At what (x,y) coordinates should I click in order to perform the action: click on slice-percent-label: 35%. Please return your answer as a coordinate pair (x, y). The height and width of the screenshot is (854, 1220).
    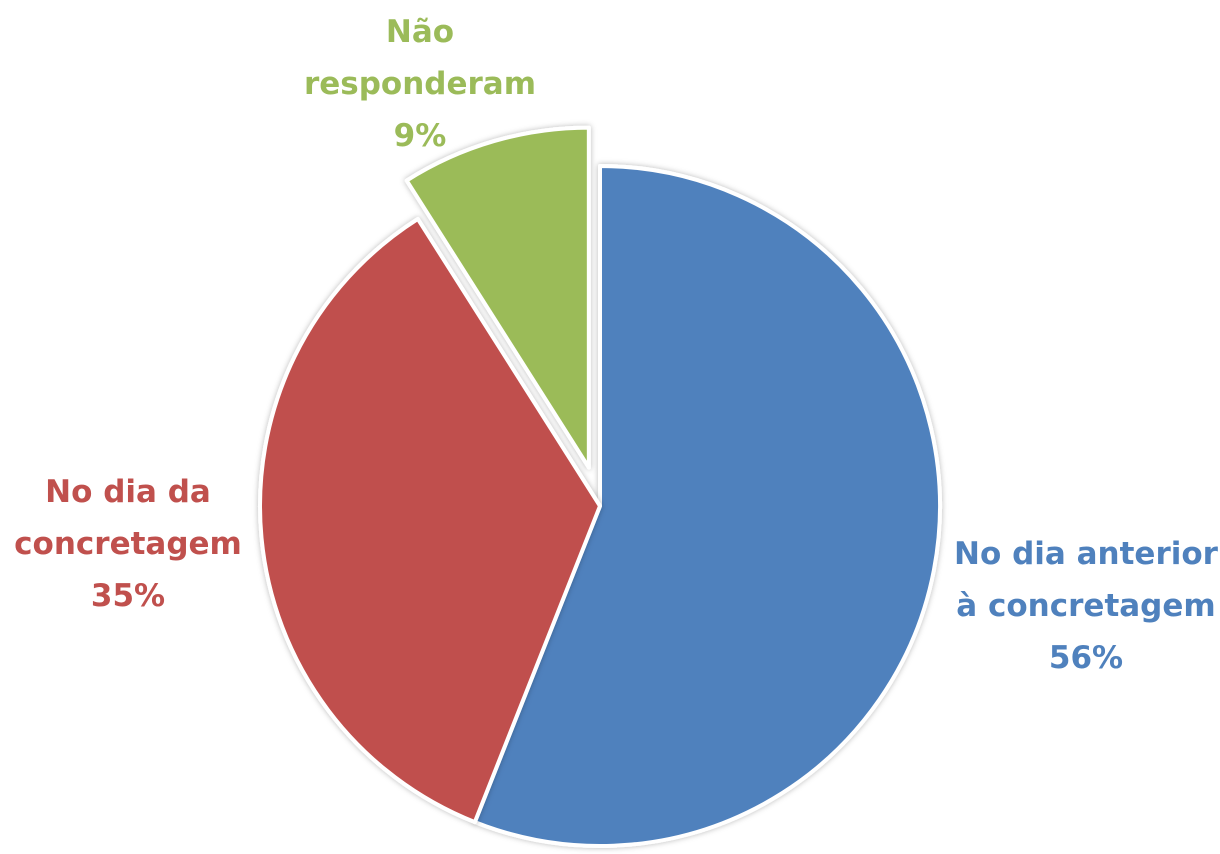
    Looking at the image, I should click on (128, 596).